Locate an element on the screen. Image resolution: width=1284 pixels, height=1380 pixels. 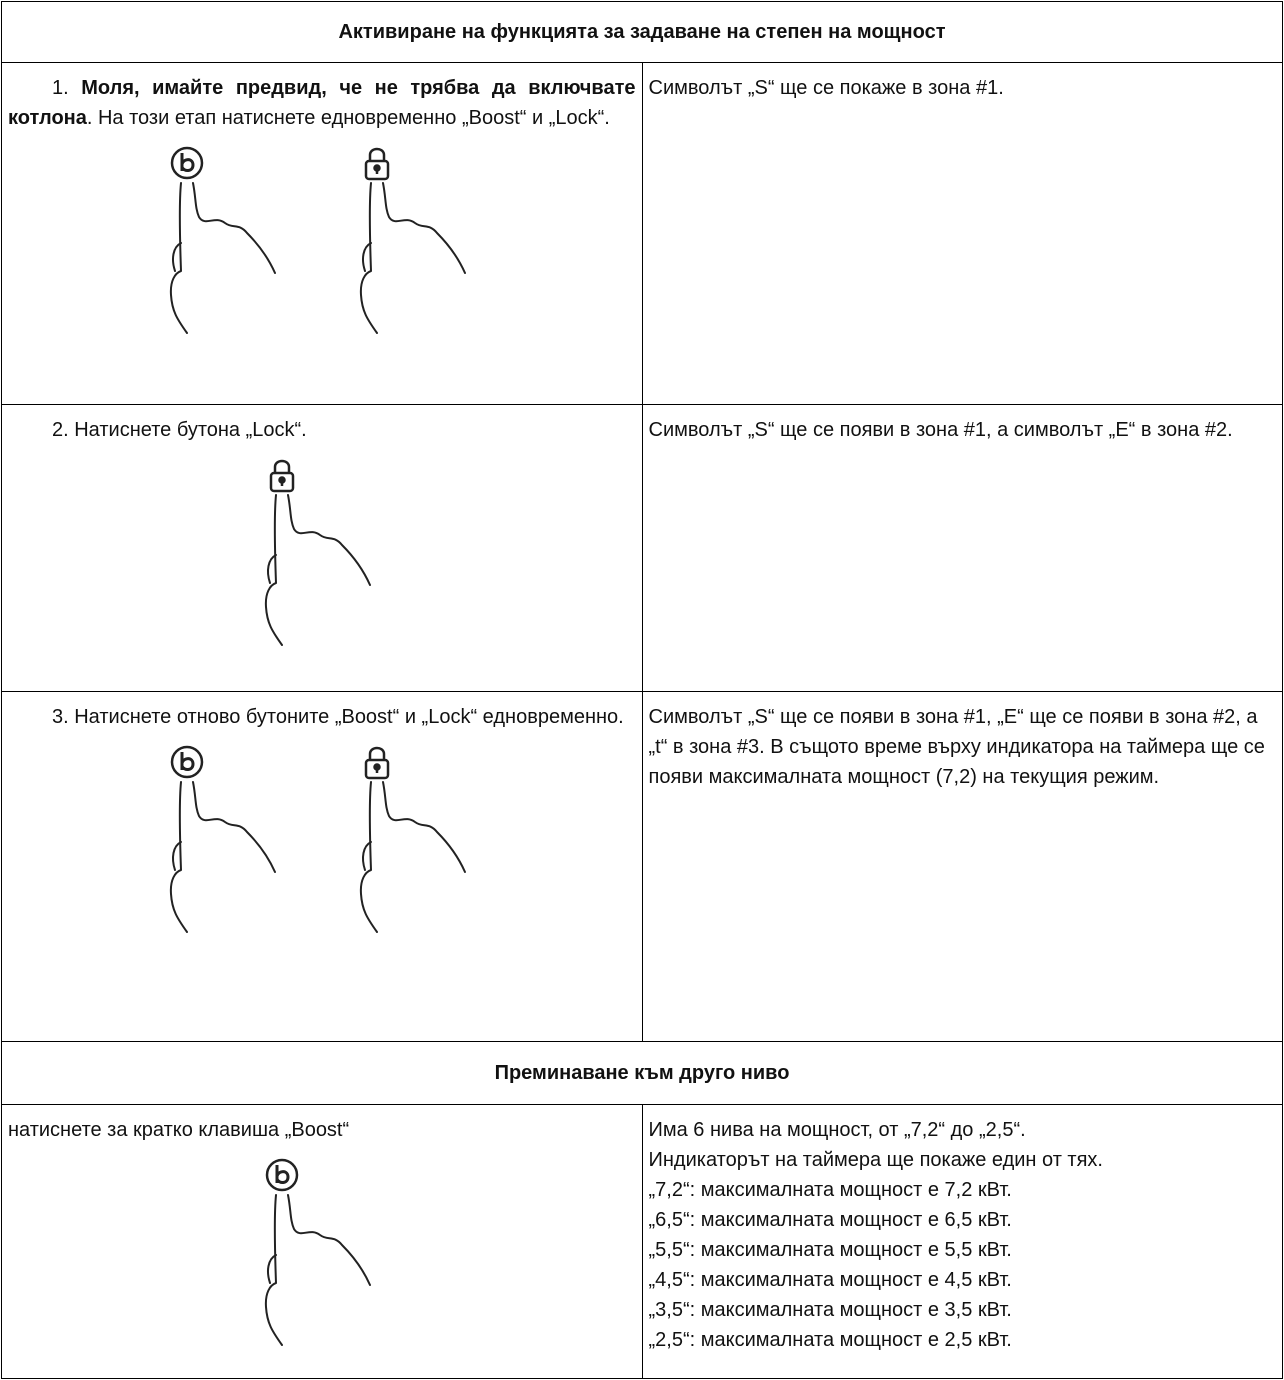
result-line: „3,5“: максималната мощност е 3,5 кВт. is located at coordinates (830, 1310).